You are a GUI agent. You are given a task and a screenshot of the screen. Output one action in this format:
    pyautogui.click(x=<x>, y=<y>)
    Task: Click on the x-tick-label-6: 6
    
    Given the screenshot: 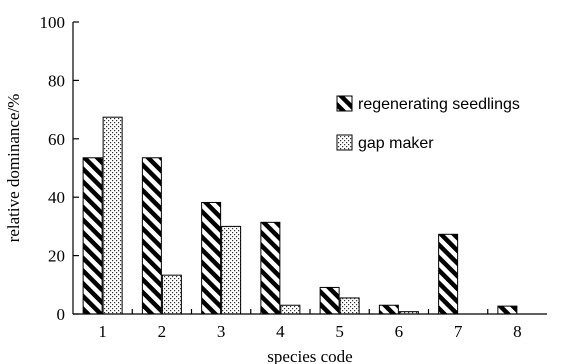 What is the action you would take?
    pyautogui.click(x=399, y=331)
    